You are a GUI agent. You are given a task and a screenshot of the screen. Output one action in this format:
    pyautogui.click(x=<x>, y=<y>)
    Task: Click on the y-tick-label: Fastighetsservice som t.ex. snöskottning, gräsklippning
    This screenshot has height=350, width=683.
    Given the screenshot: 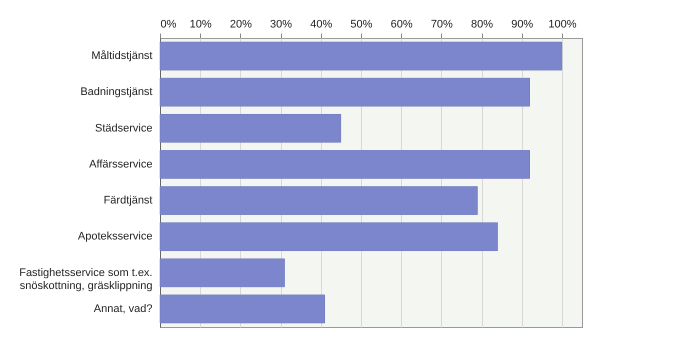 What is the action you would take?
    pyautogui.click(x=85, y=279)
    